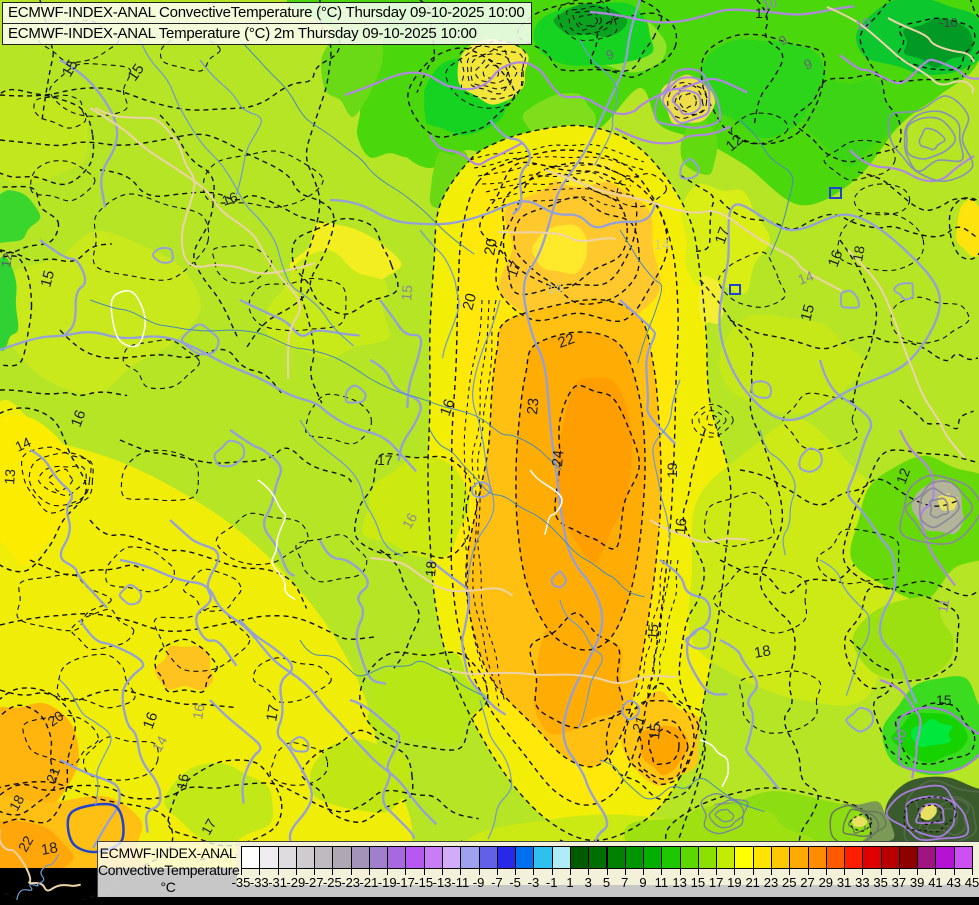 The image size is (979, 905). I want to click on svg-text: 24, so click(558, 458).